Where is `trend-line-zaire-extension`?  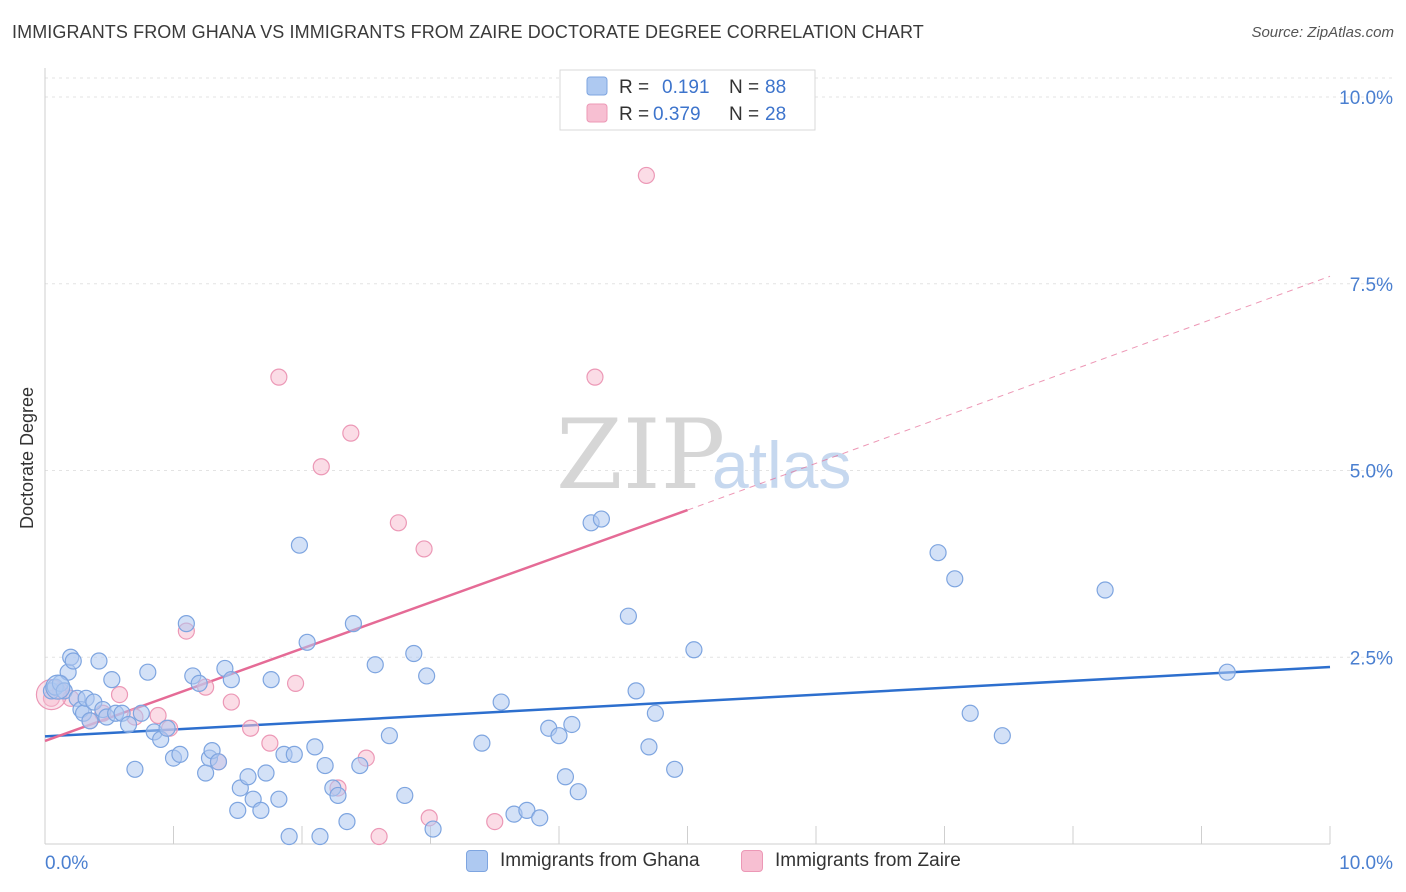 trend-line-zaire-extension is located at coordinates (1009, 393).